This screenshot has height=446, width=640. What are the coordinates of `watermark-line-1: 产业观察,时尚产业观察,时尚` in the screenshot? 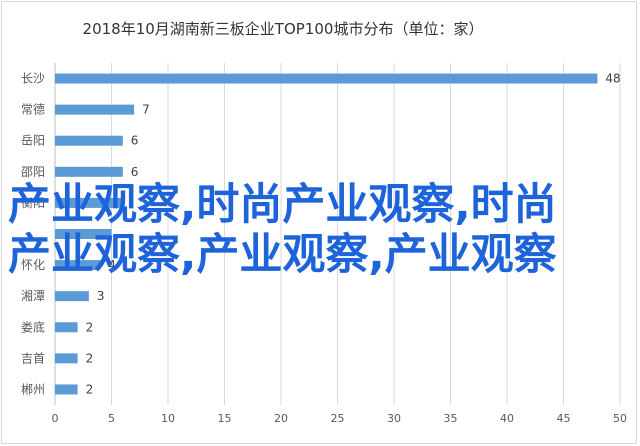 It's located at (282, 205).